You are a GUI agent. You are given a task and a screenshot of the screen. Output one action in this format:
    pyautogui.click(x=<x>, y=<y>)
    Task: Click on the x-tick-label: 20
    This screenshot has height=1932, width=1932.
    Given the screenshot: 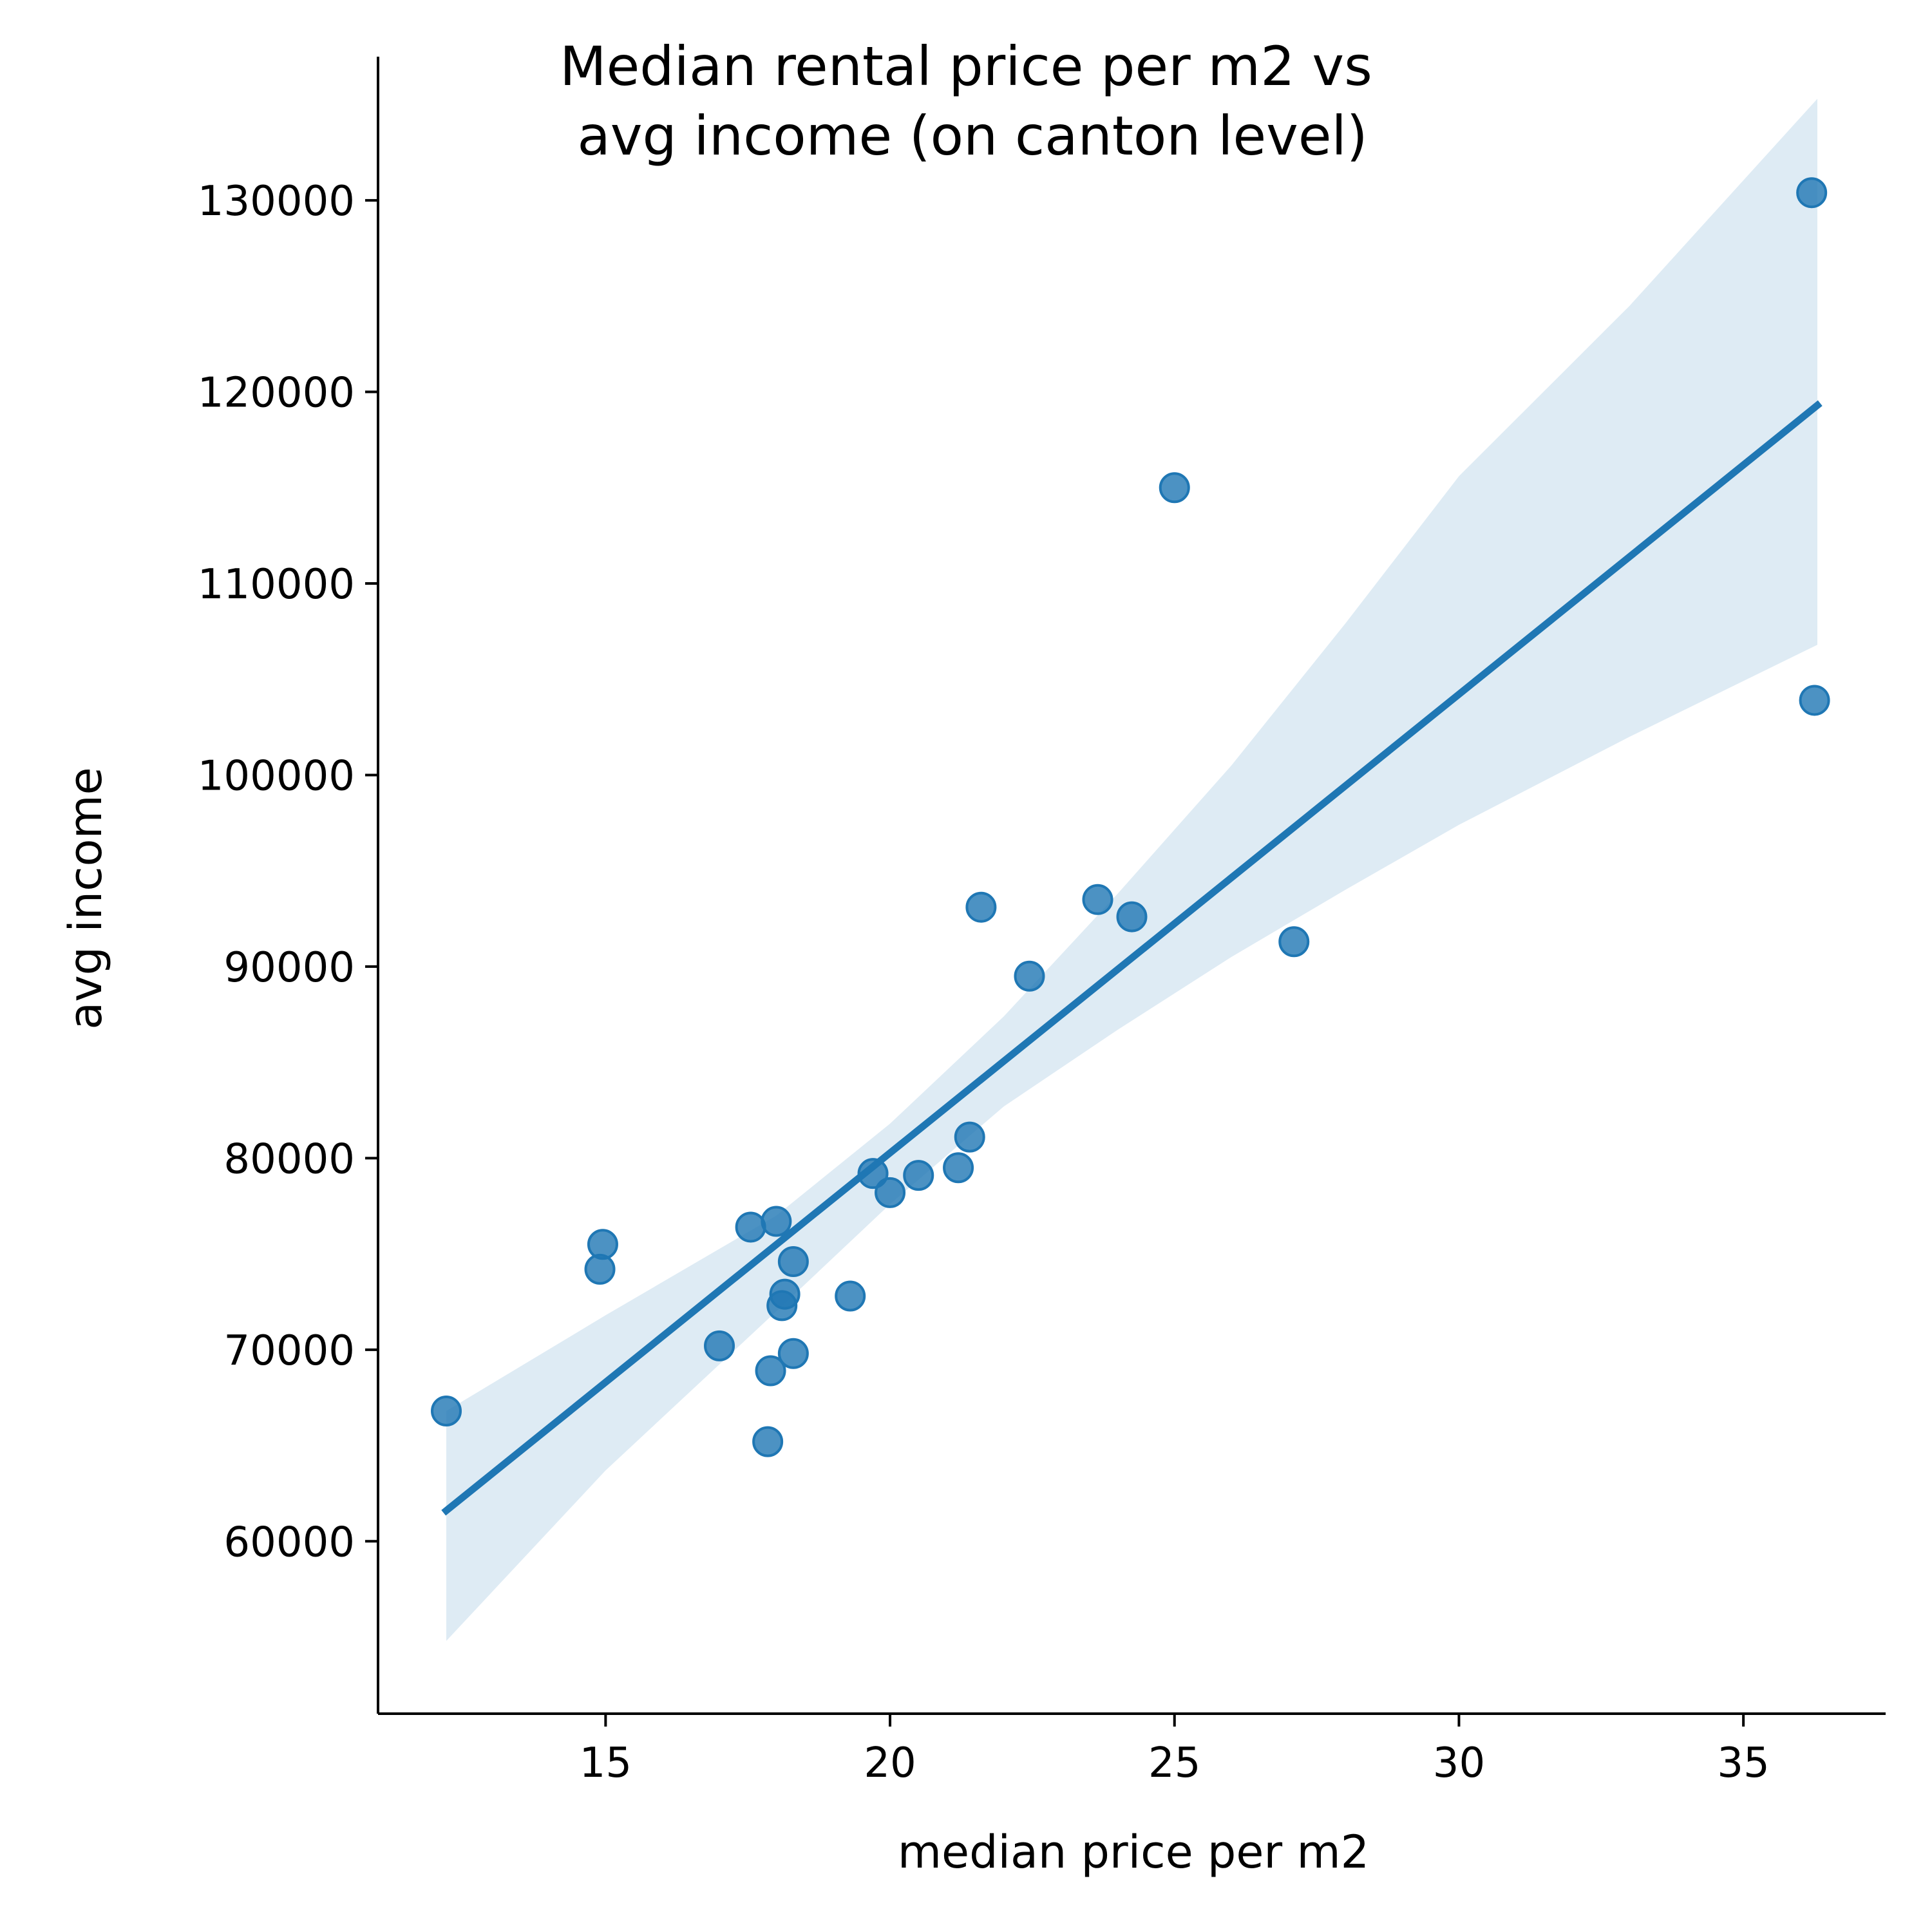 What is the action you would take?
    pyautogui.click(x=890, y=1763)
    